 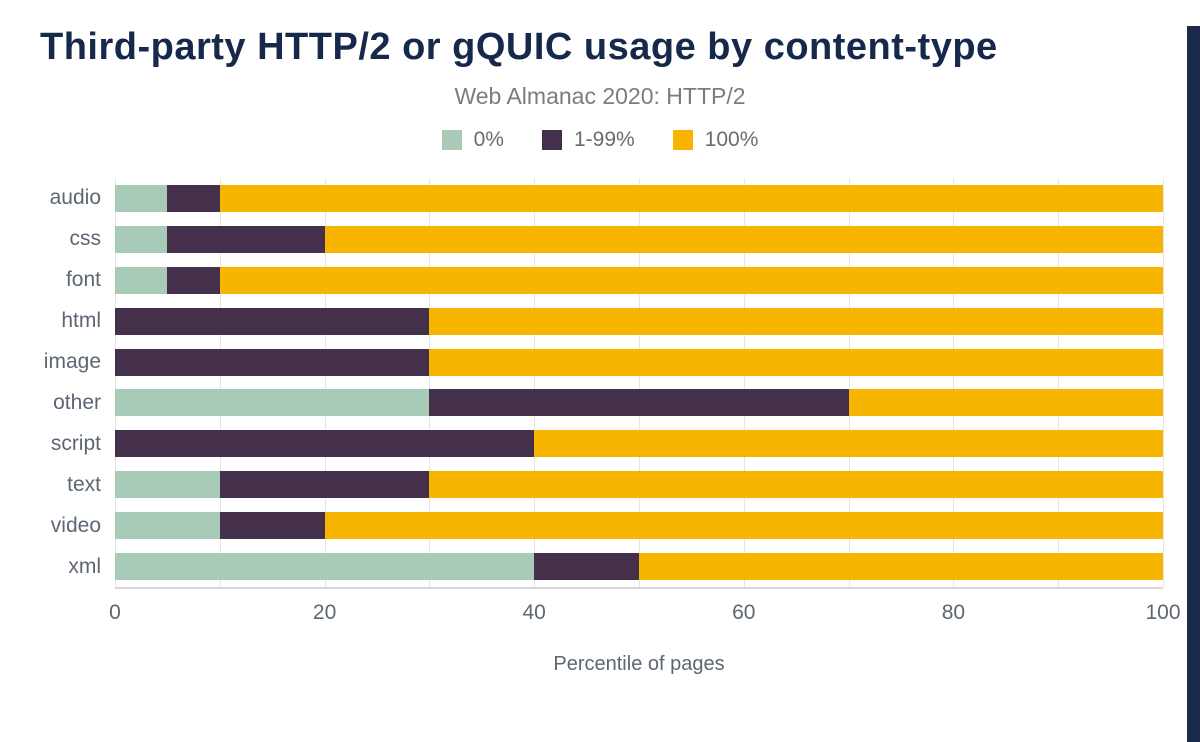 I want to click on legend-item: 100%, so click(x=715, y=140).